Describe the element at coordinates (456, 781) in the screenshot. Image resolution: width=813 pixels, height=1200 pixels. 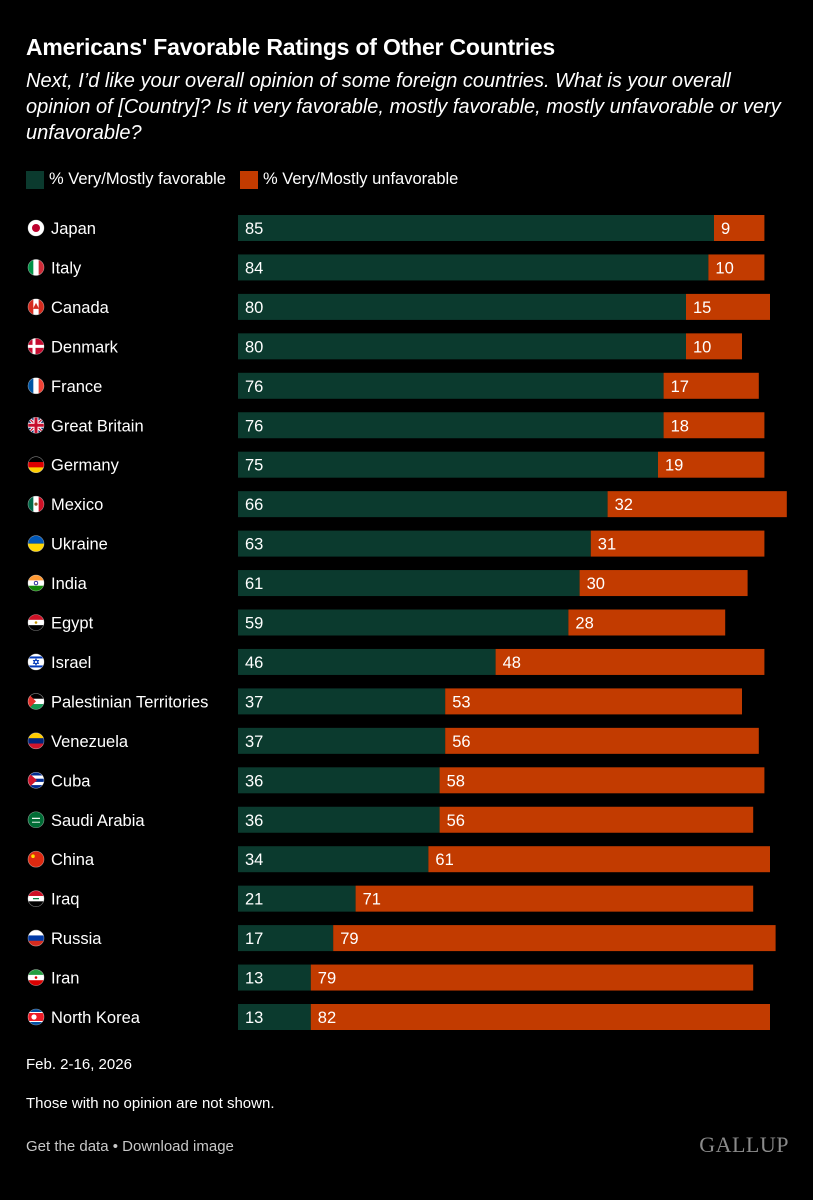
I see `value-label-unfavorable: 58` at that location.